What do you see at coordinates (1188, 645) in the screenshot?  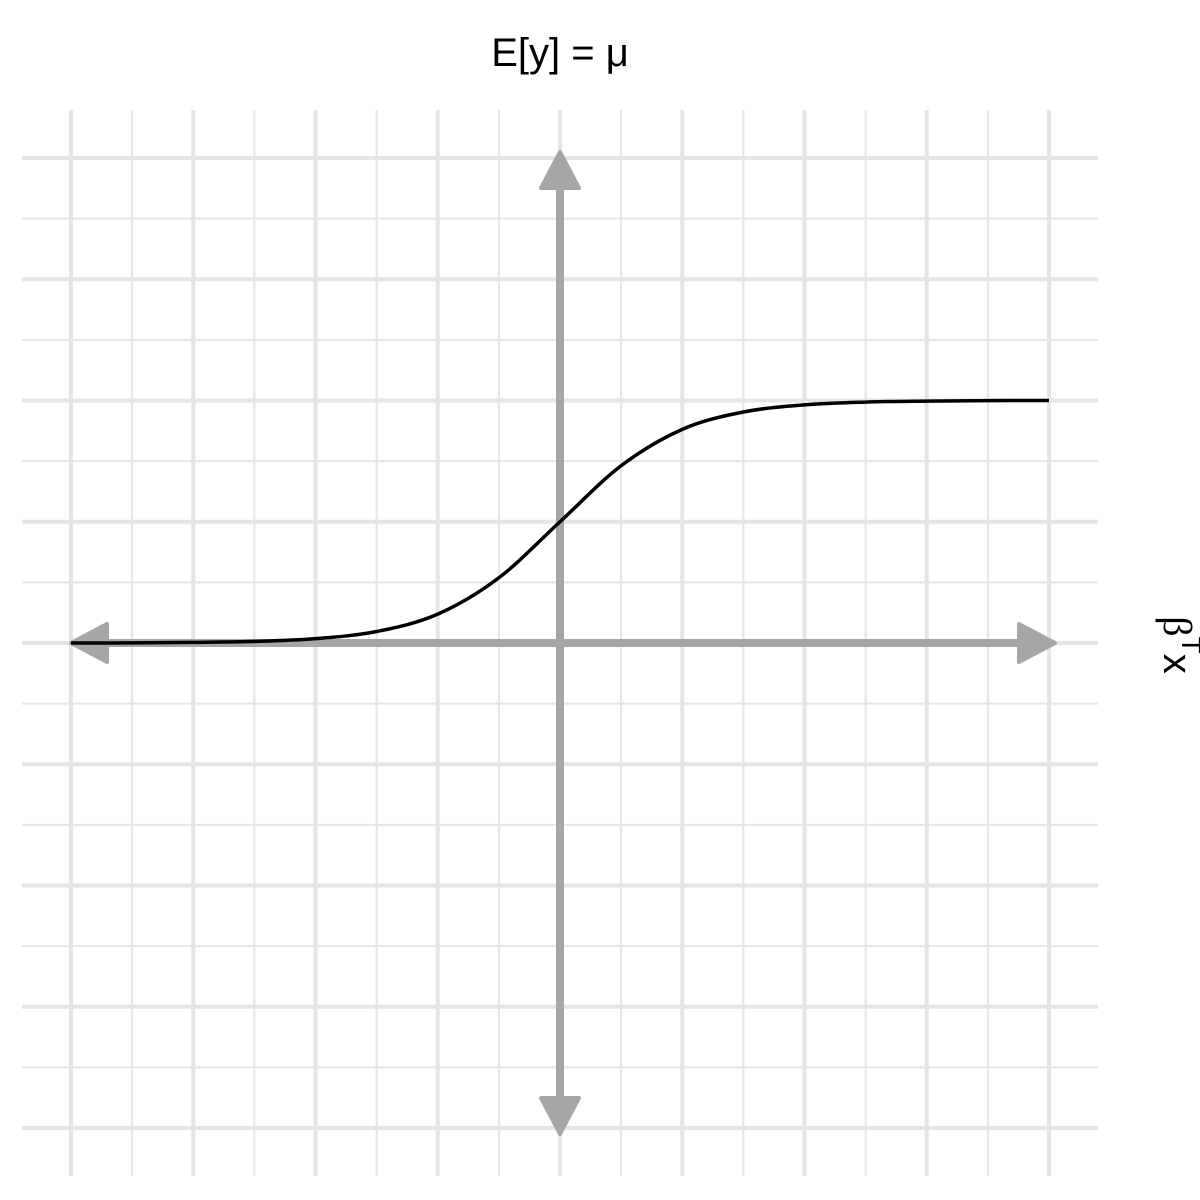 I see `x-axis-label-superscript: T` at bounding box center [1188, 645].